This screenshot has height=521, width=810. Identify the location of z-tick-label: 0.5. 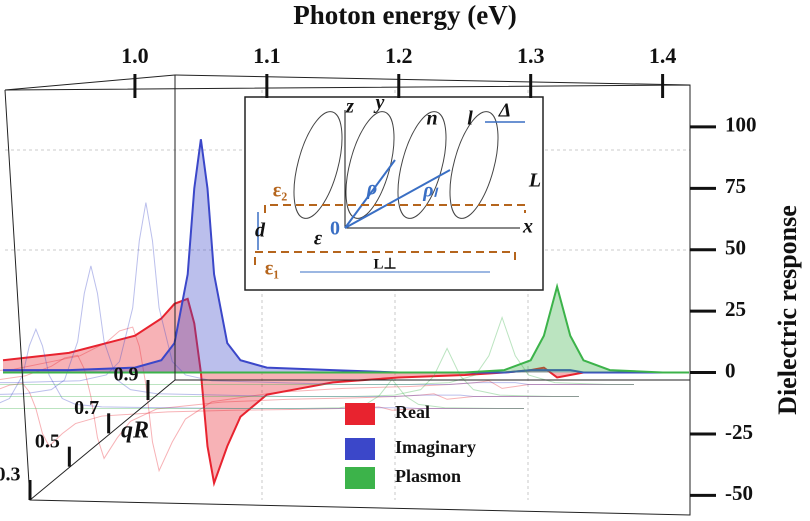
(47, 441).